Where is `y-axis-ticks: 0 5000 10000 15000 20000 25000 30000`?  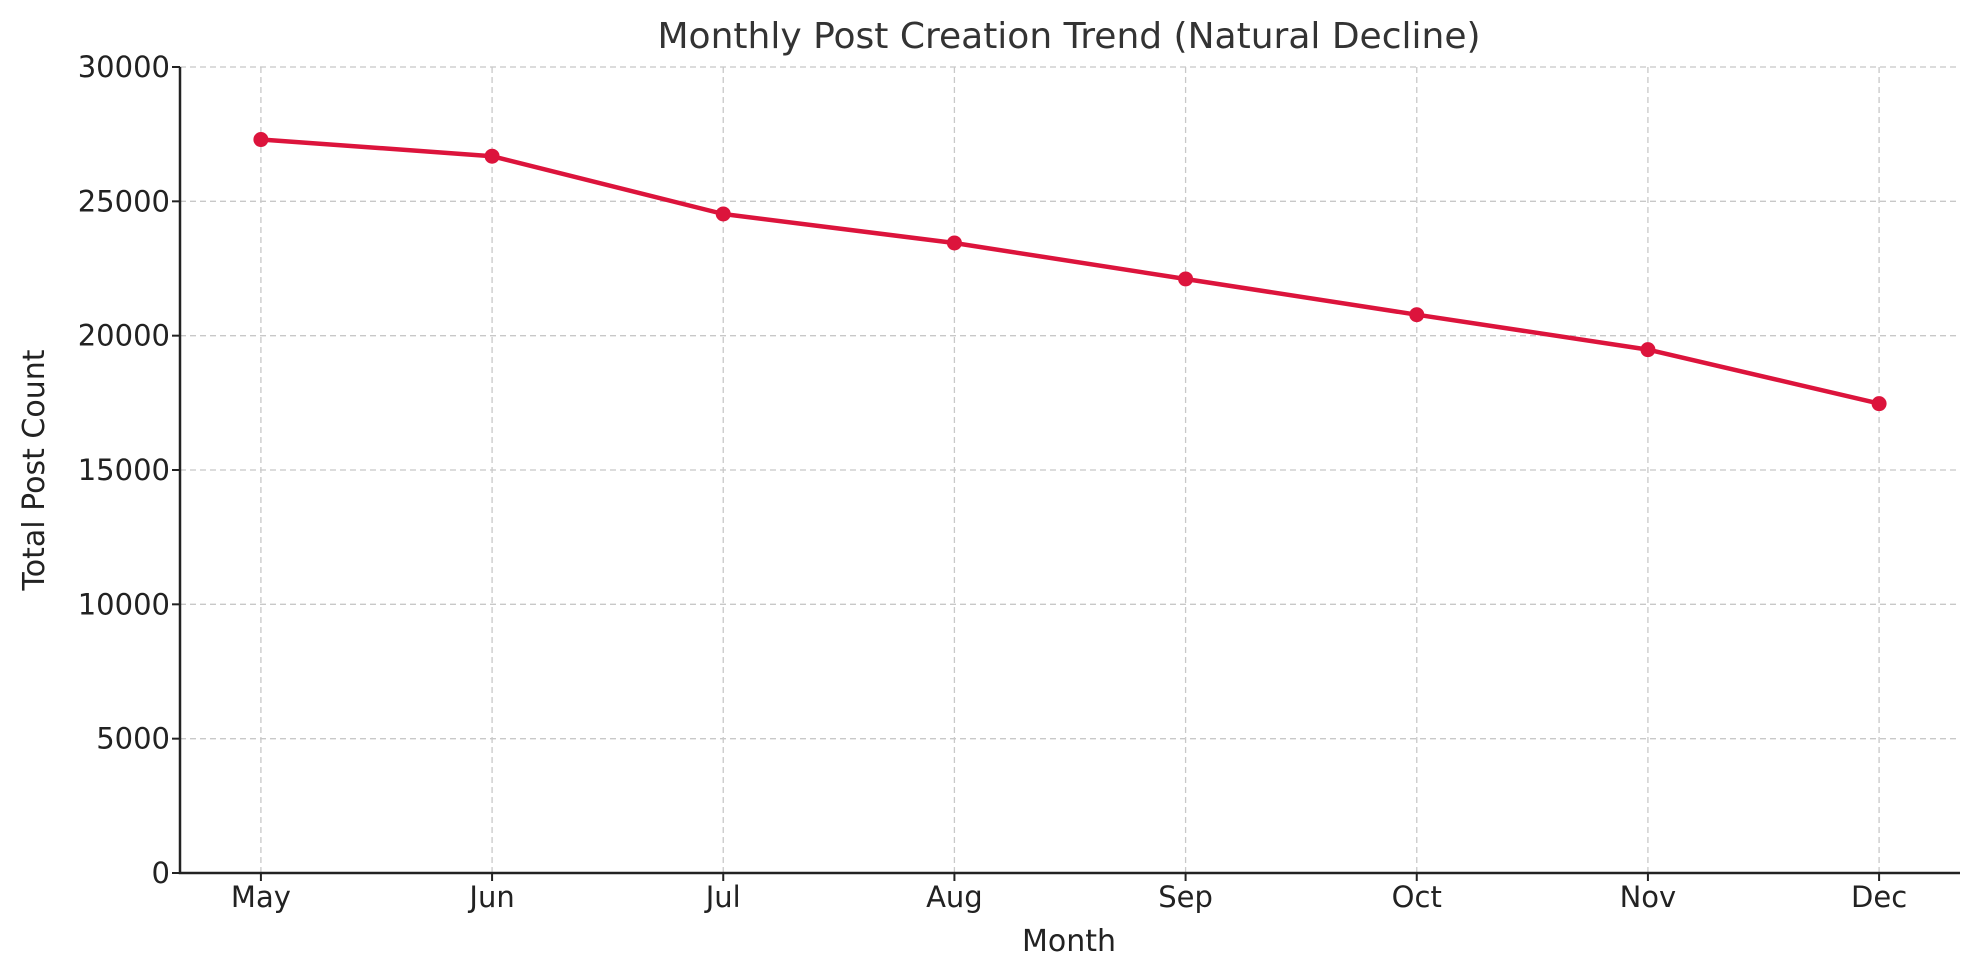 y-axis-ticks: 0 5000 10000 15000 20000 25000 30000 is located at coordinates (129, 470).